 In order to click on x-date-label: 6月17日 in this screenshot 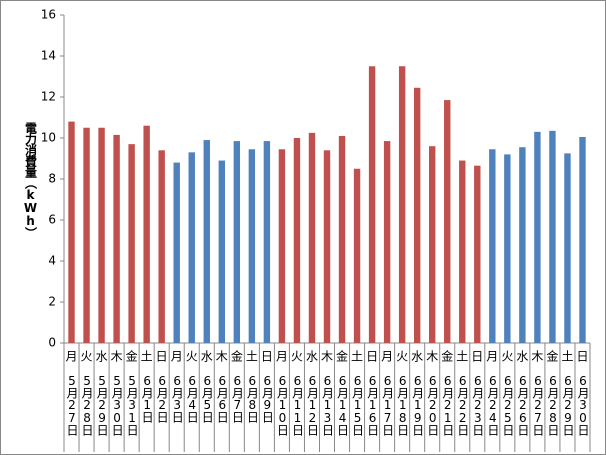, I will do `click(388, 405)`.